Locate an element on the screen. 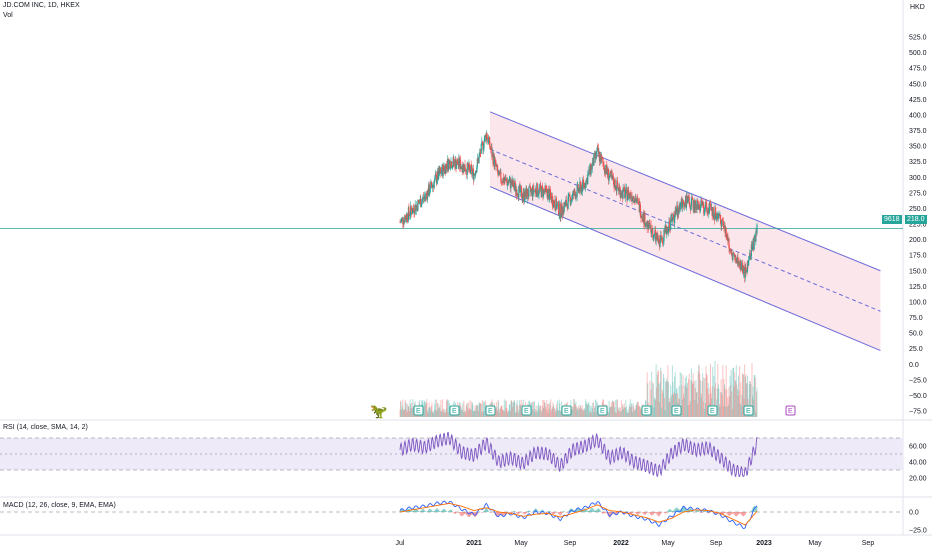 This screenshot has width=932, height=550. macd-legend: MACD (12, 26, close, 9, EMA, EMA) is located at coordinates (59, 505).